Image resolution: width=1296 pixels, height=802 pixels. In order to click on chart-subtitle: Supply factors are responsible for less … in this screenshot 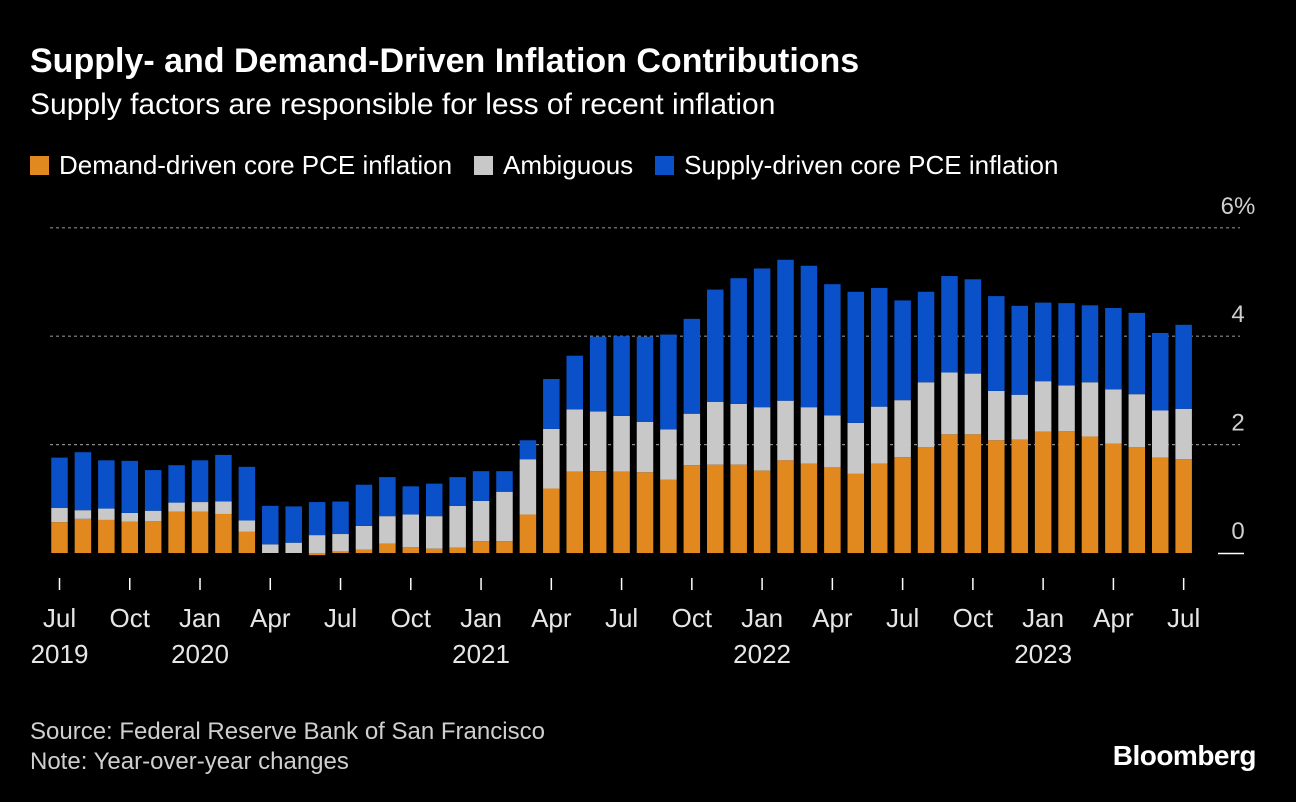, I will do `click(403, 104)`.